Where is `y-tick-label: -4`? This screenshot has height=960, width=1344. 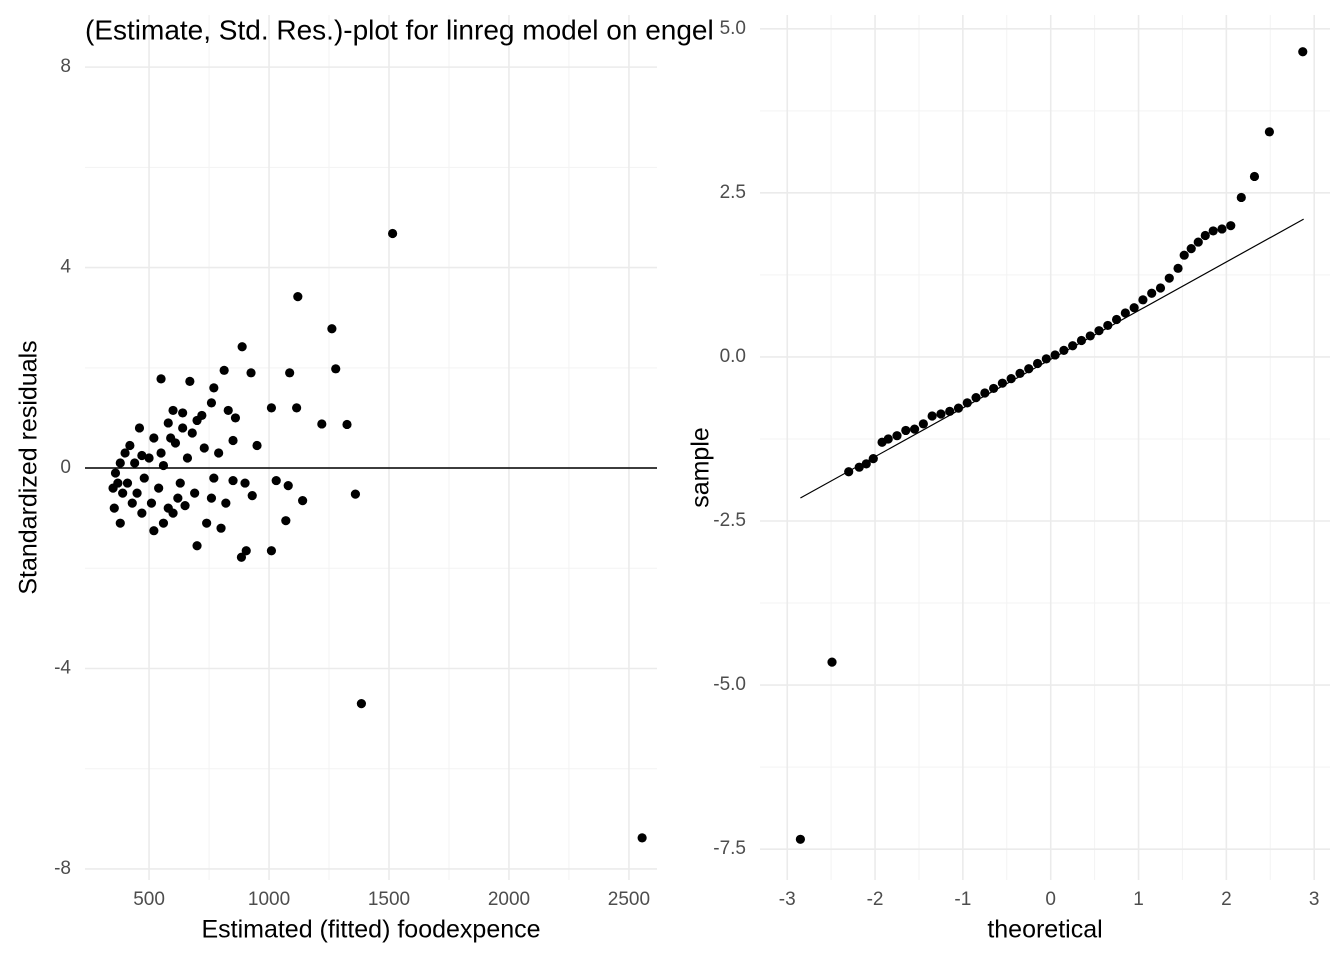
y-tick-label: -4 is located at coordinates (62, 668).